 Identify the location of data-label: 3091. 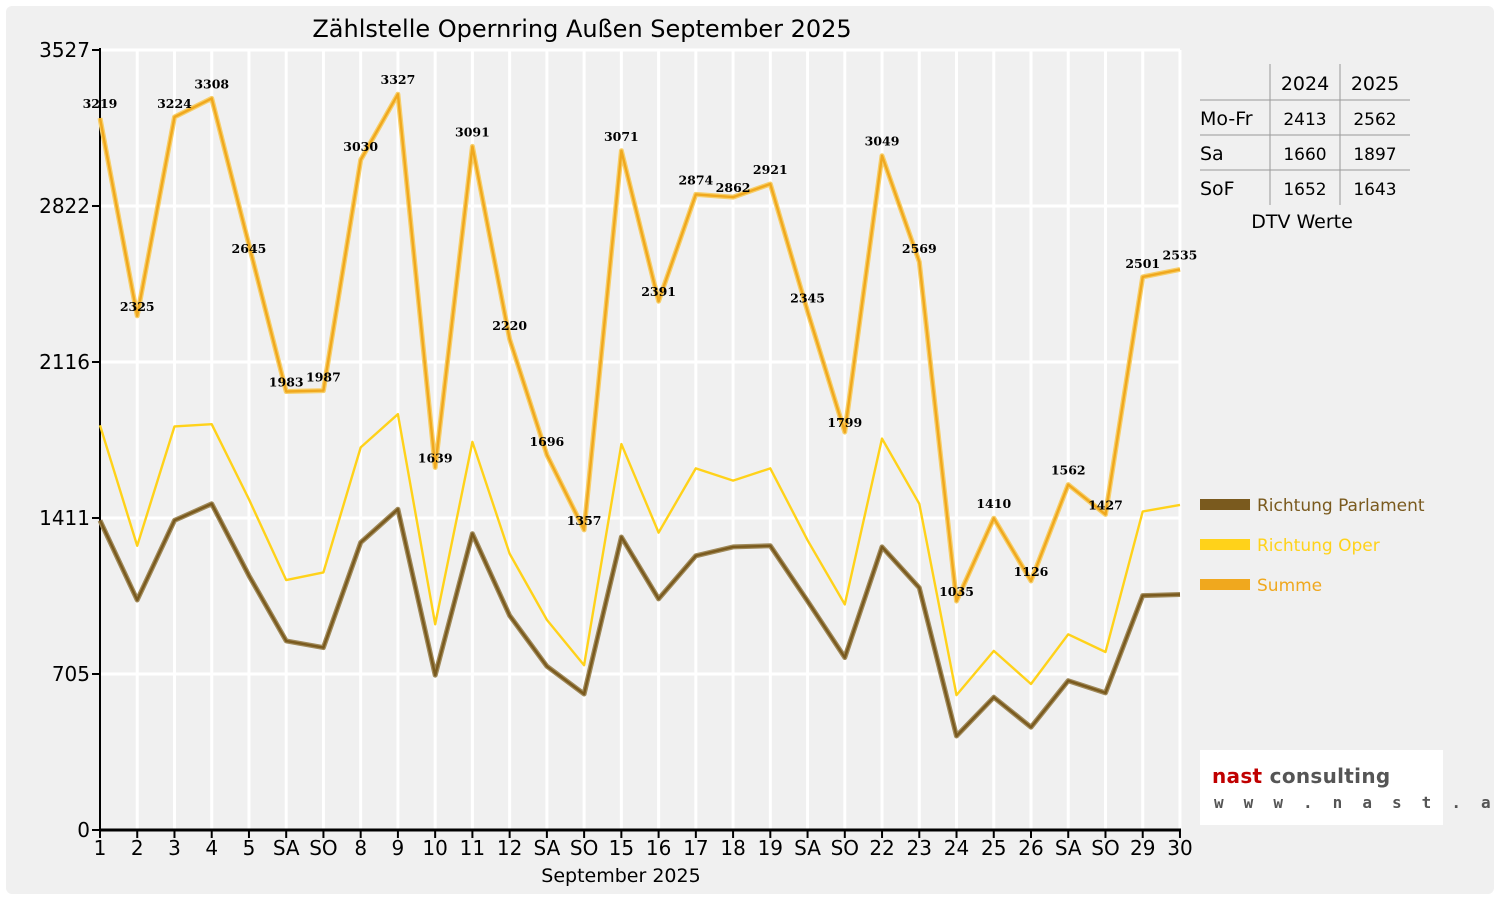
(472, 131).